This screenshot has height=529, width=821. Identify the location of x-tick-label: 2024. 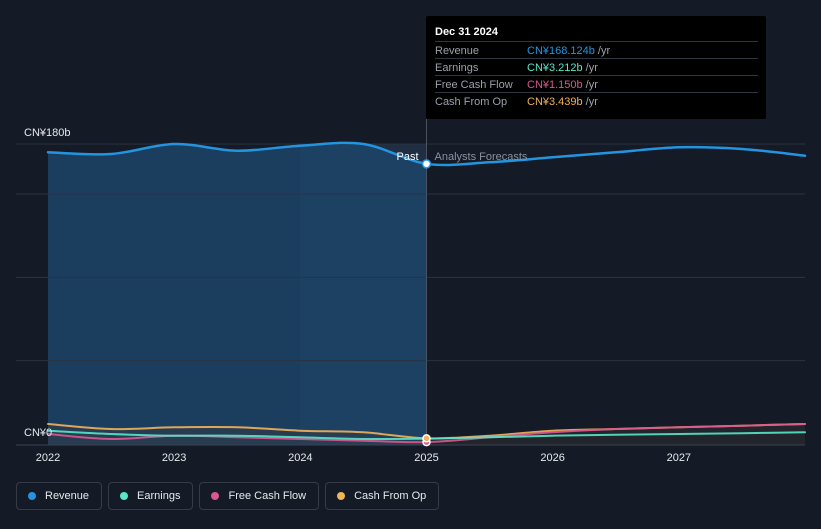
(300, 458).